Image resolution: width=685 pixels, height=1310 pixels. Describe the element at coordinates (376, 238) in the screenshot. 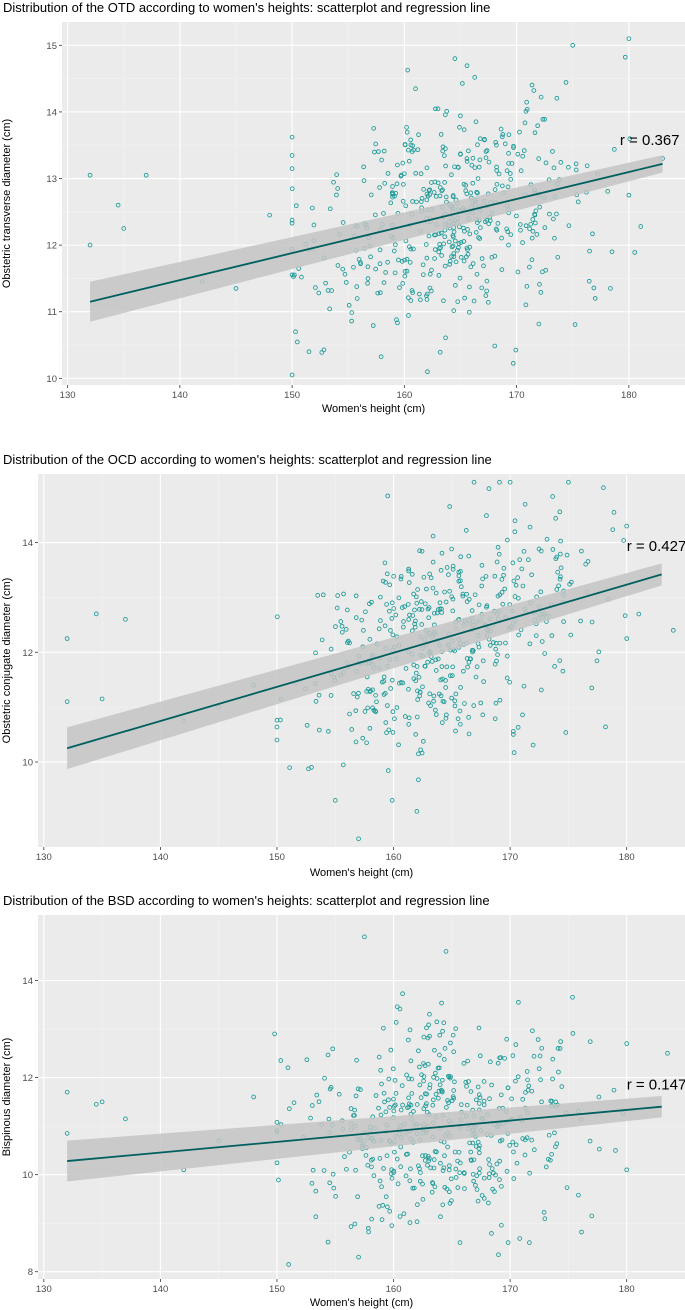

I see `confidence-band` at that location.